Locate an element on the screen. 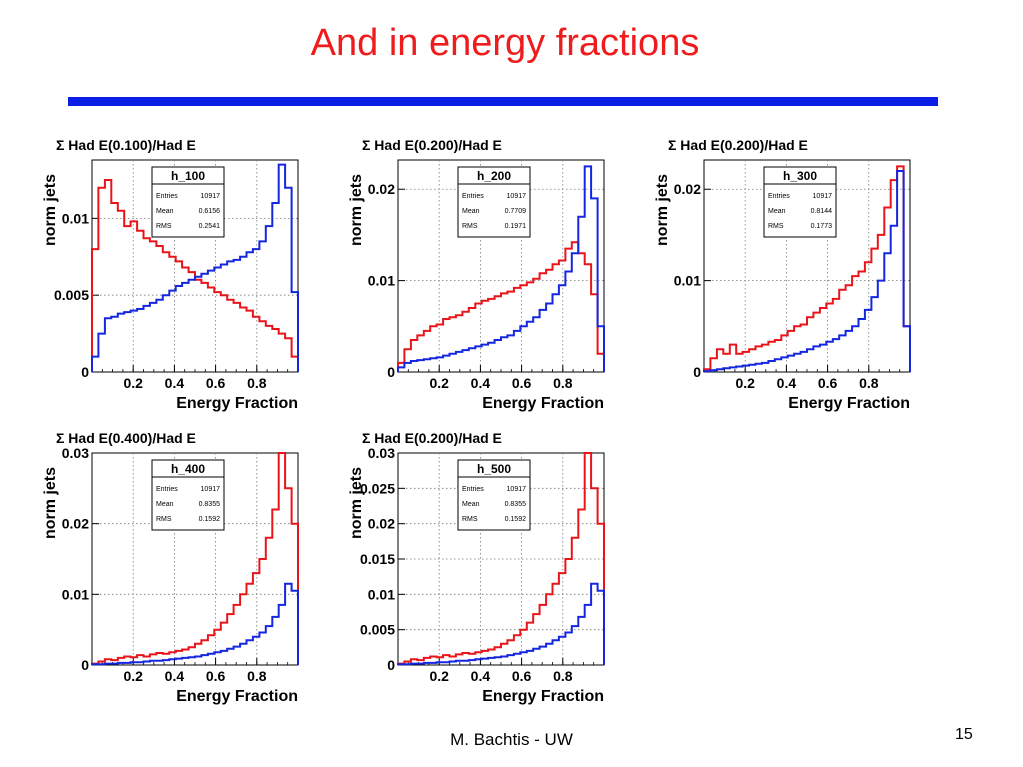 This screenshot has height=767, width=1023. stats-mean-value: 0.7709 is located at coordinates (516, 211).